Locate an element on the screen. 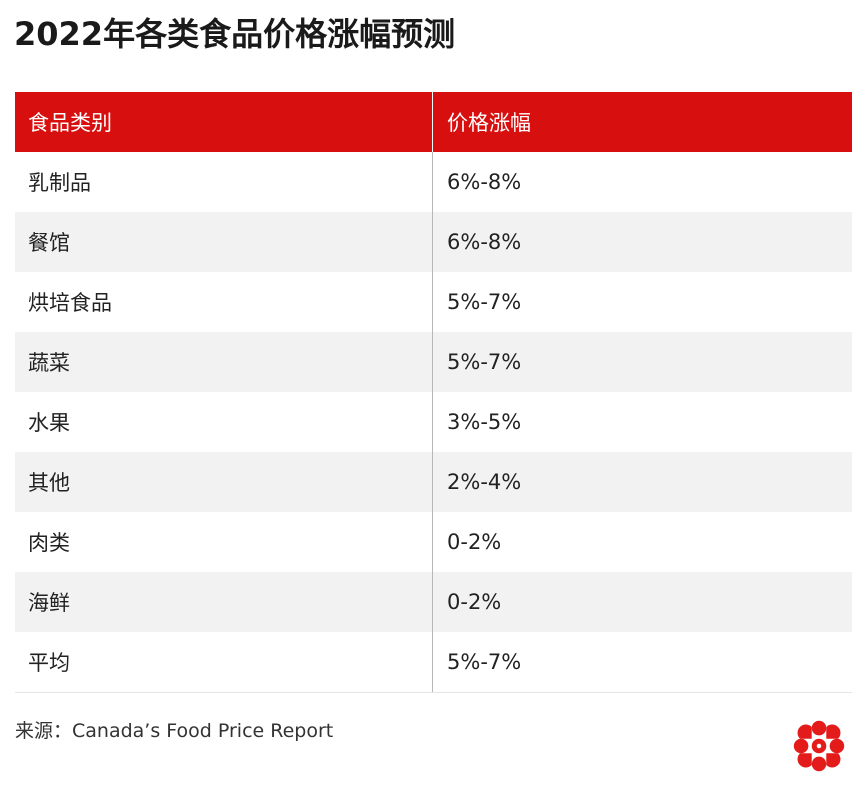  table-row: 其他 2%-4% is located at coordinates (433, 482).